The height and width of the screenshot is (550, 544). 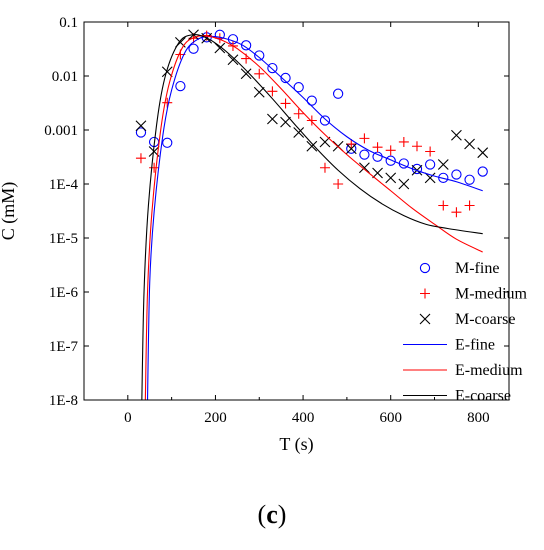 I want to click on x-tick-label: 400, so click(x=303, y=418).